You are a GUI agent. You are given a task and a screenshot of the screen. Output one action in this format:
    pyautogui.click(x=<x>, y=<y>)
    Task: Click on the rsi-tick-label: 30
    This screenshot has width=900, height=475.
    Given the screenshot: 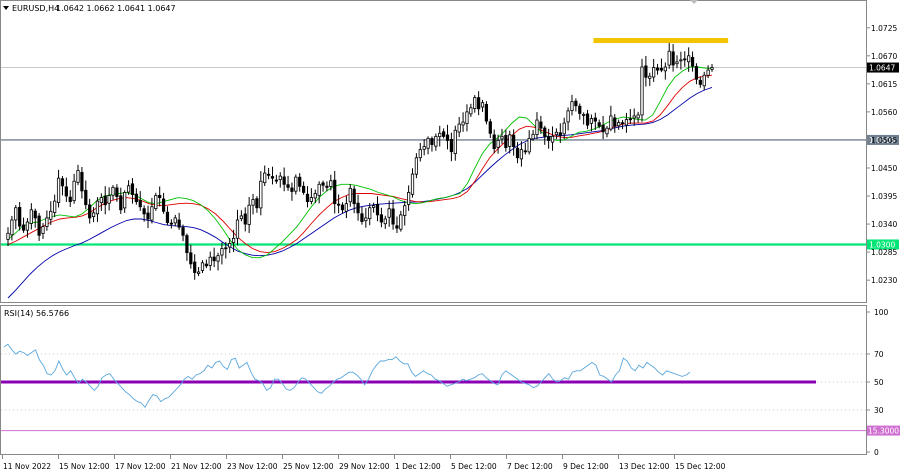 What is the action you would take?
    pyautogui.click(x=879, y=410)
    